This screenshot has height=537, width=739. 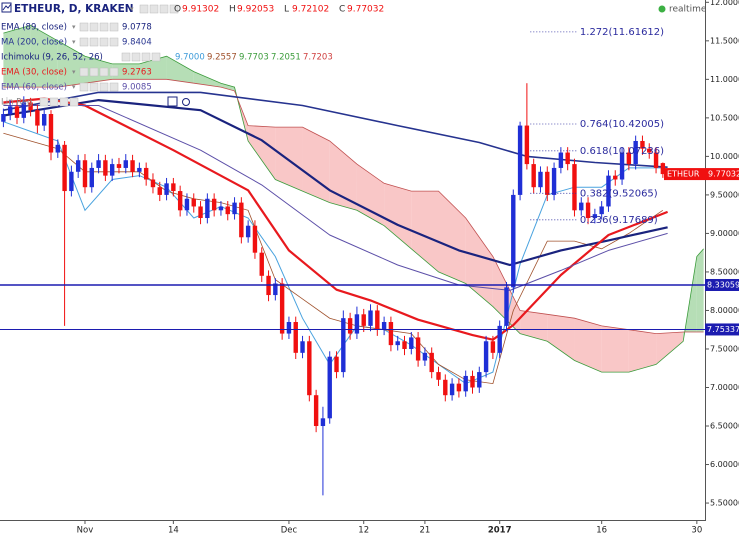 I want to click on chart-icon, so click(x=6, y=7).